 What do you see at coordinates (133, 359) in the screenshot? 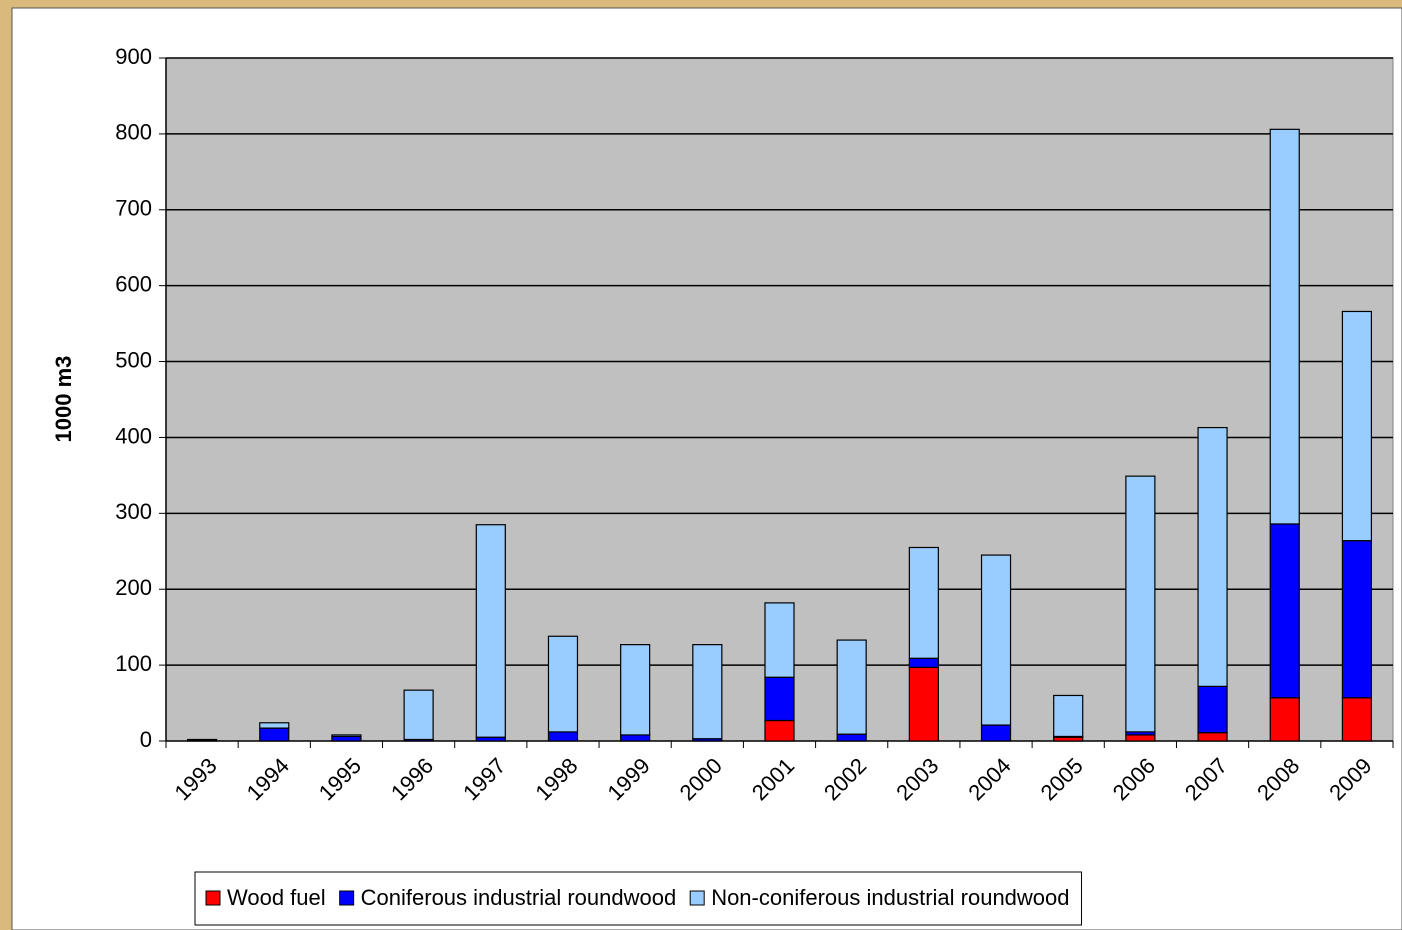
I see `y-tick-label: 500` at bounding box center [133, 359].